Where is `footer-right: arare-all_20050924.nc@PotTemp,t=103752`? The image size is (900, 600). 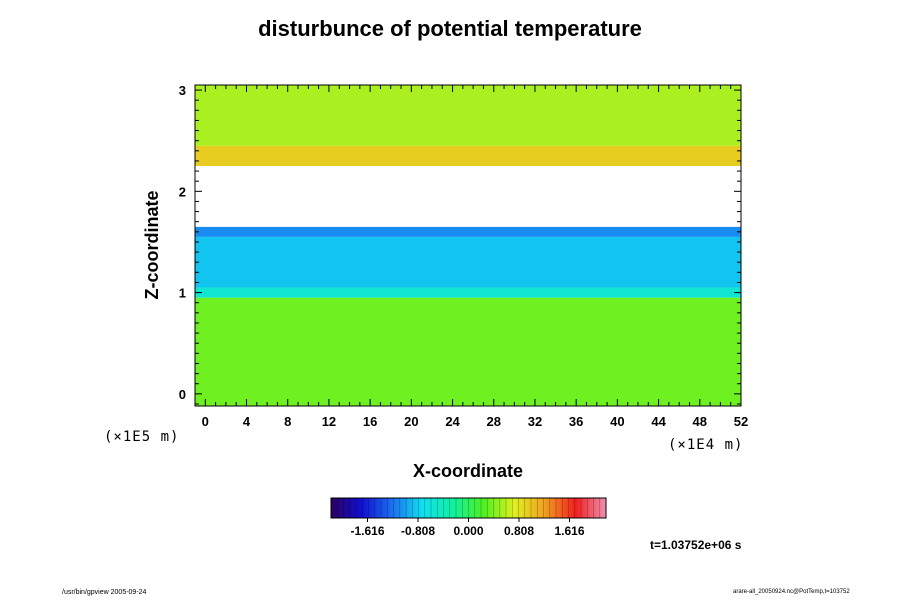
footer-right: arare-all_20050924.nc@PotTemp,t=103752 is located at coordinates (791, 592).